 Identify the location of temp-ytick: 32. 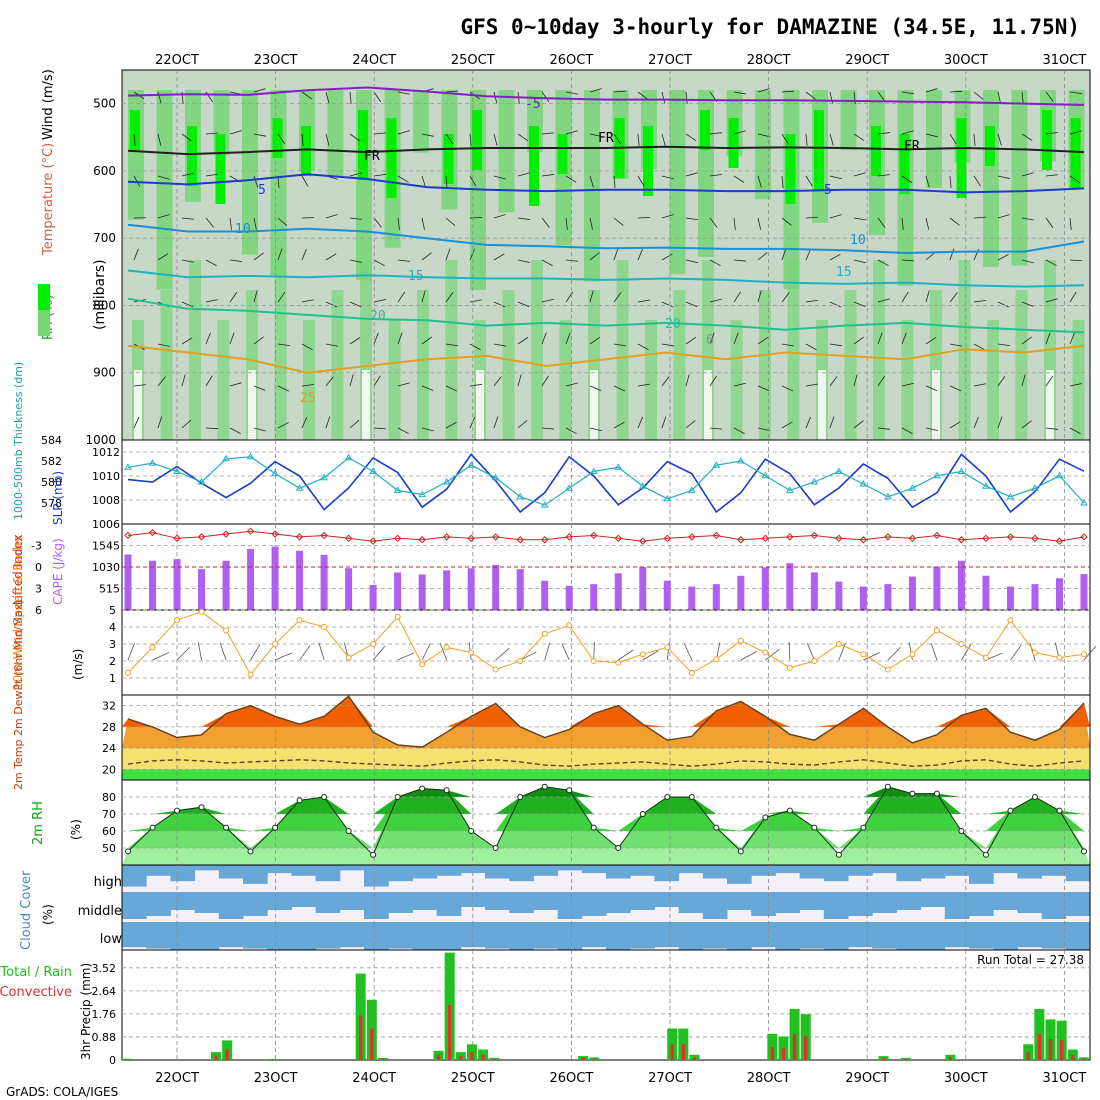
(109, 706).